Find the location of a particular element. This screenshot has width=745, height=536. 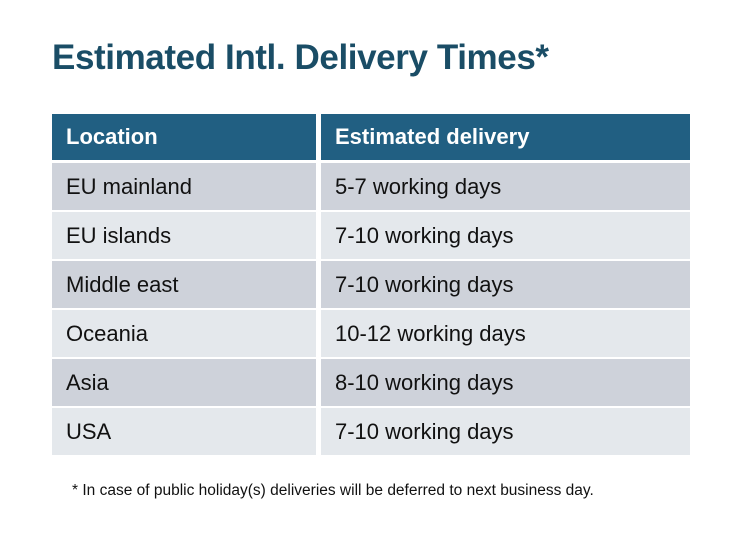

table-row: Middle east 7-10 working days is located at coordinates (371, 284).